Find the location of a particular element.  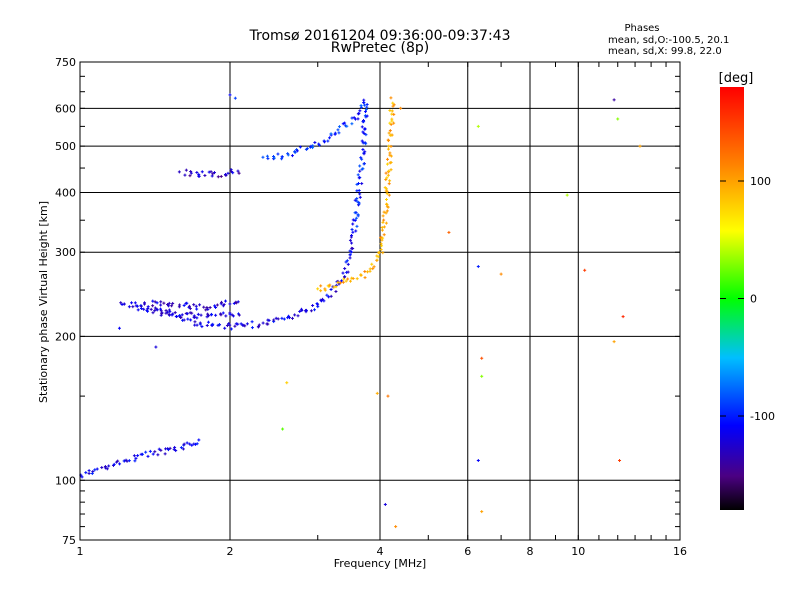

colorbar-tick-label: -100 is located at coordinates (762, 416).